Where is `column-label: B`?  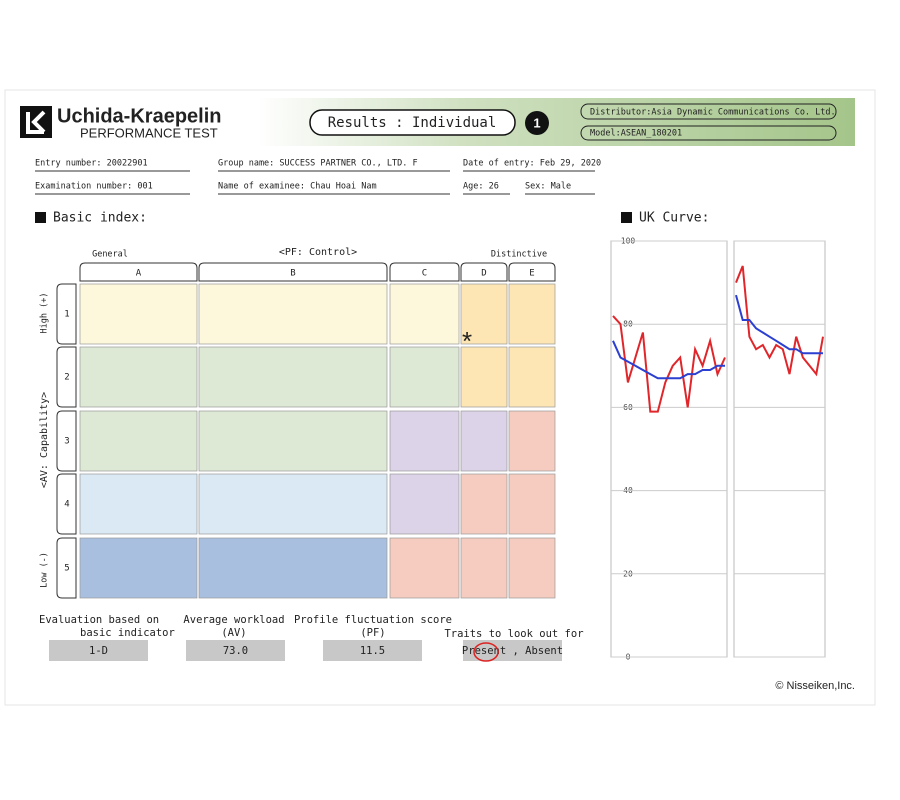
column-label: B is located at coordinates (292, 274).